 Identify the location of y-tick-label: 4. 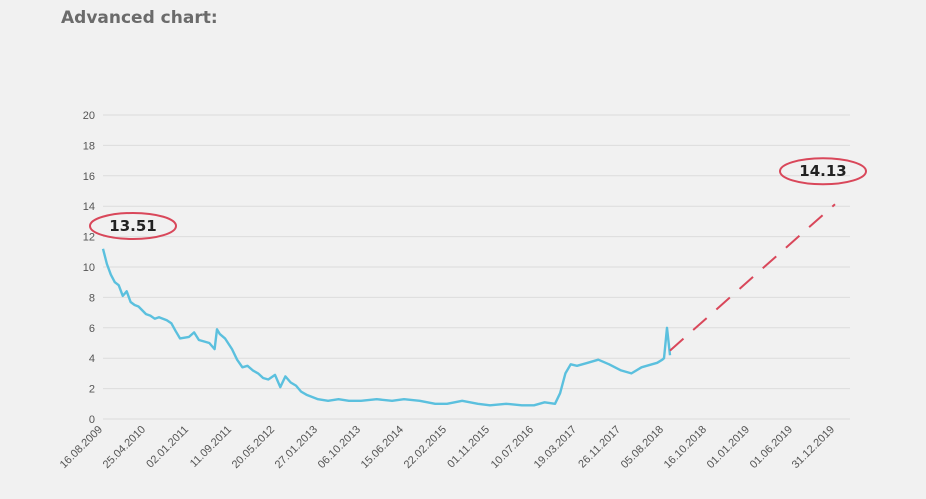
(92, 359).